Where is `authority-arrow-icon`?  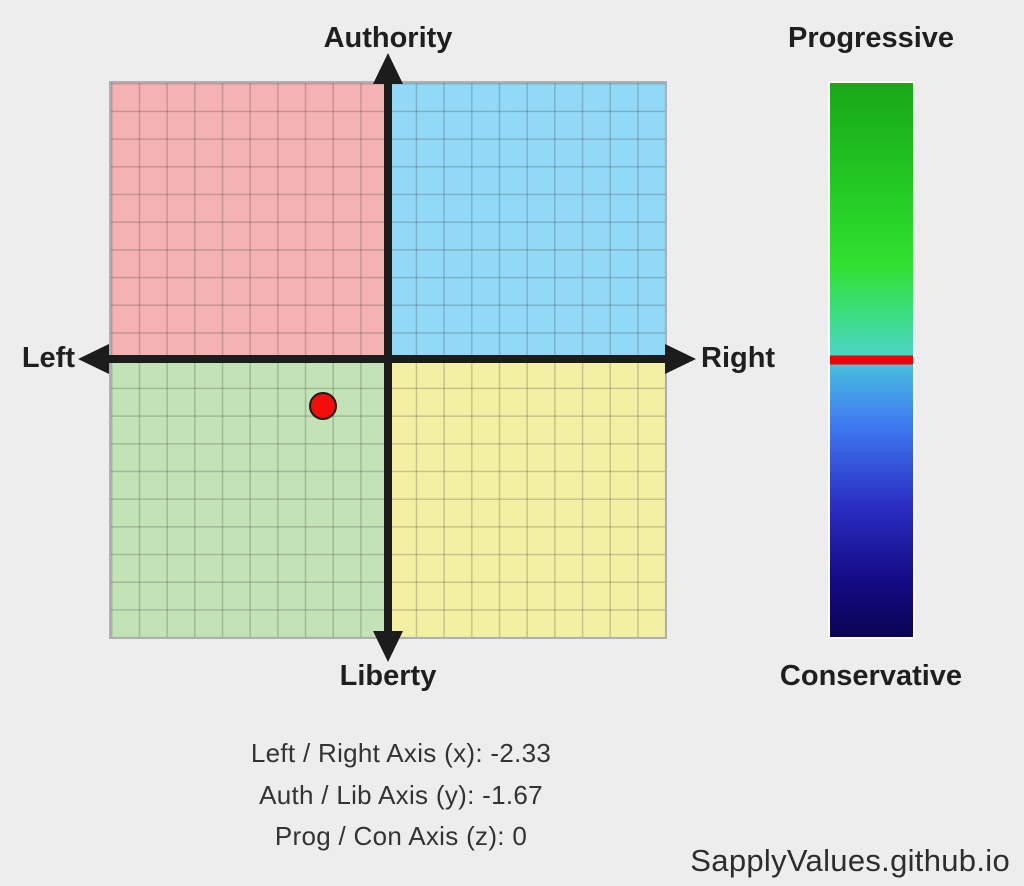 authority-arrow-icon is located at coordinates (388, 68).